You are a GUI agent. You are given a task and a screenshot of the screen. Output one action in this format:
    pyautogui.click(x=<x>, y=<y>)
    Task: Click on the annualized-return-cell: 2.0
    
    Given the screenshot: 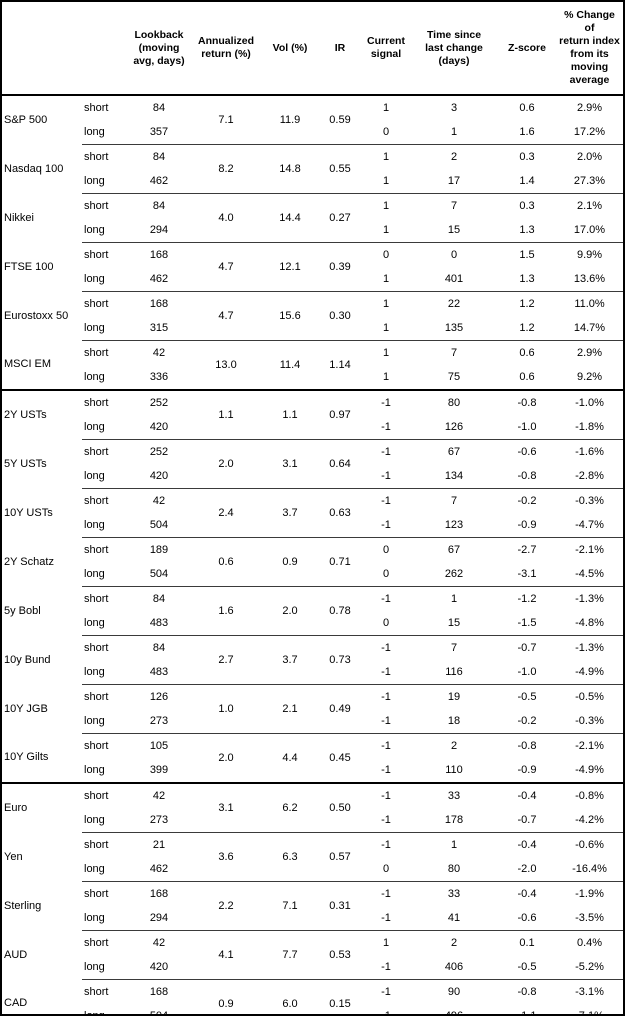 What is the action you would take?
    pyautogui.click(x=226, y=464)
    